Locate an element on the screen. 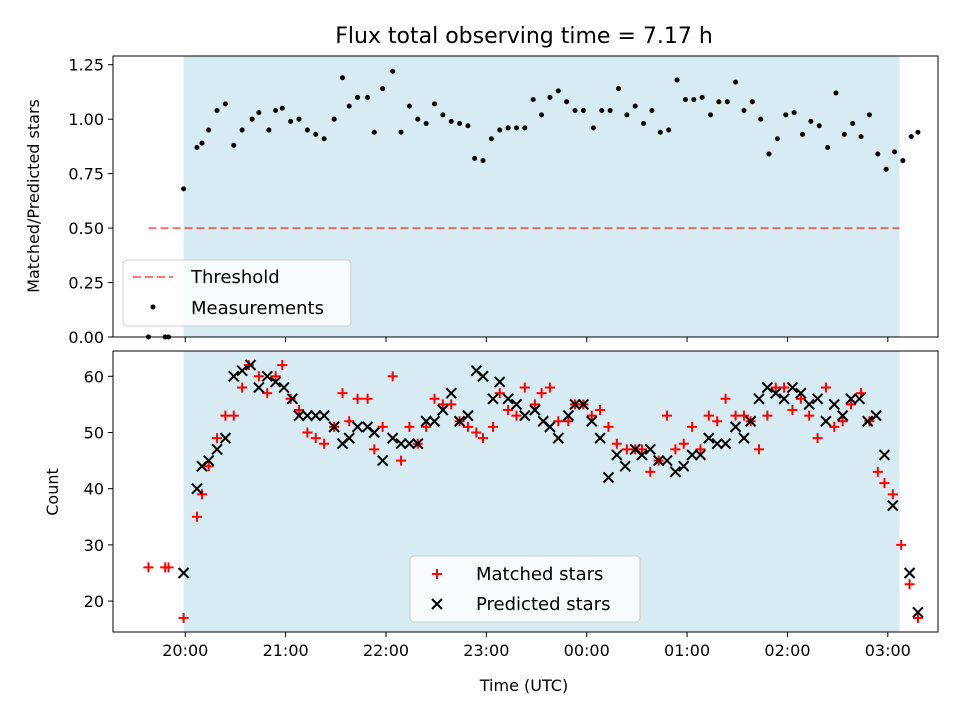 The height and width of the screenshot is (720, 960). legend-predicted-swatch is located at coordinates (437, 604).